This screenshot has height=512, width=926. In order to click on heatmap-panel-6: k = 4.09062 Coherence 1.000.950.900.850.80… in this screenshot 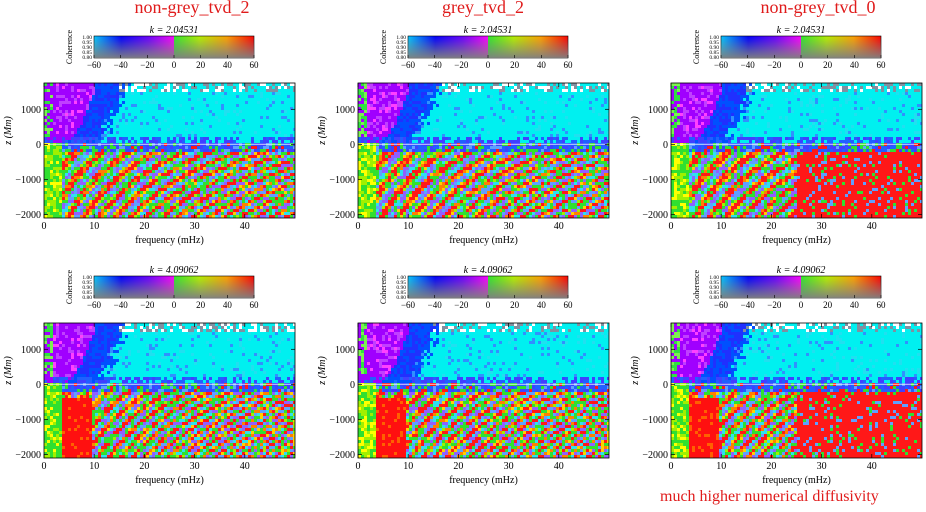, I will do `click(776, 375)`.